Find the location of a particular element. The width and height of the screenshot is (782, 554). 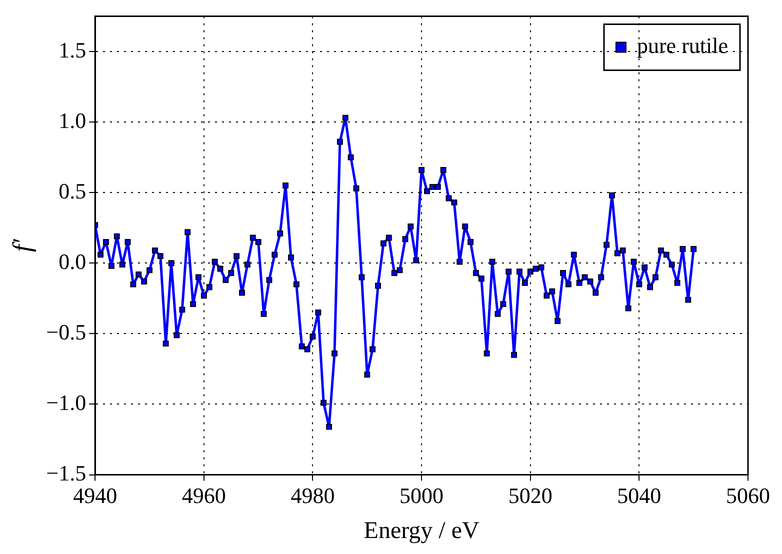

x-tick-label: 4980 is located at coordinates (312, 495).